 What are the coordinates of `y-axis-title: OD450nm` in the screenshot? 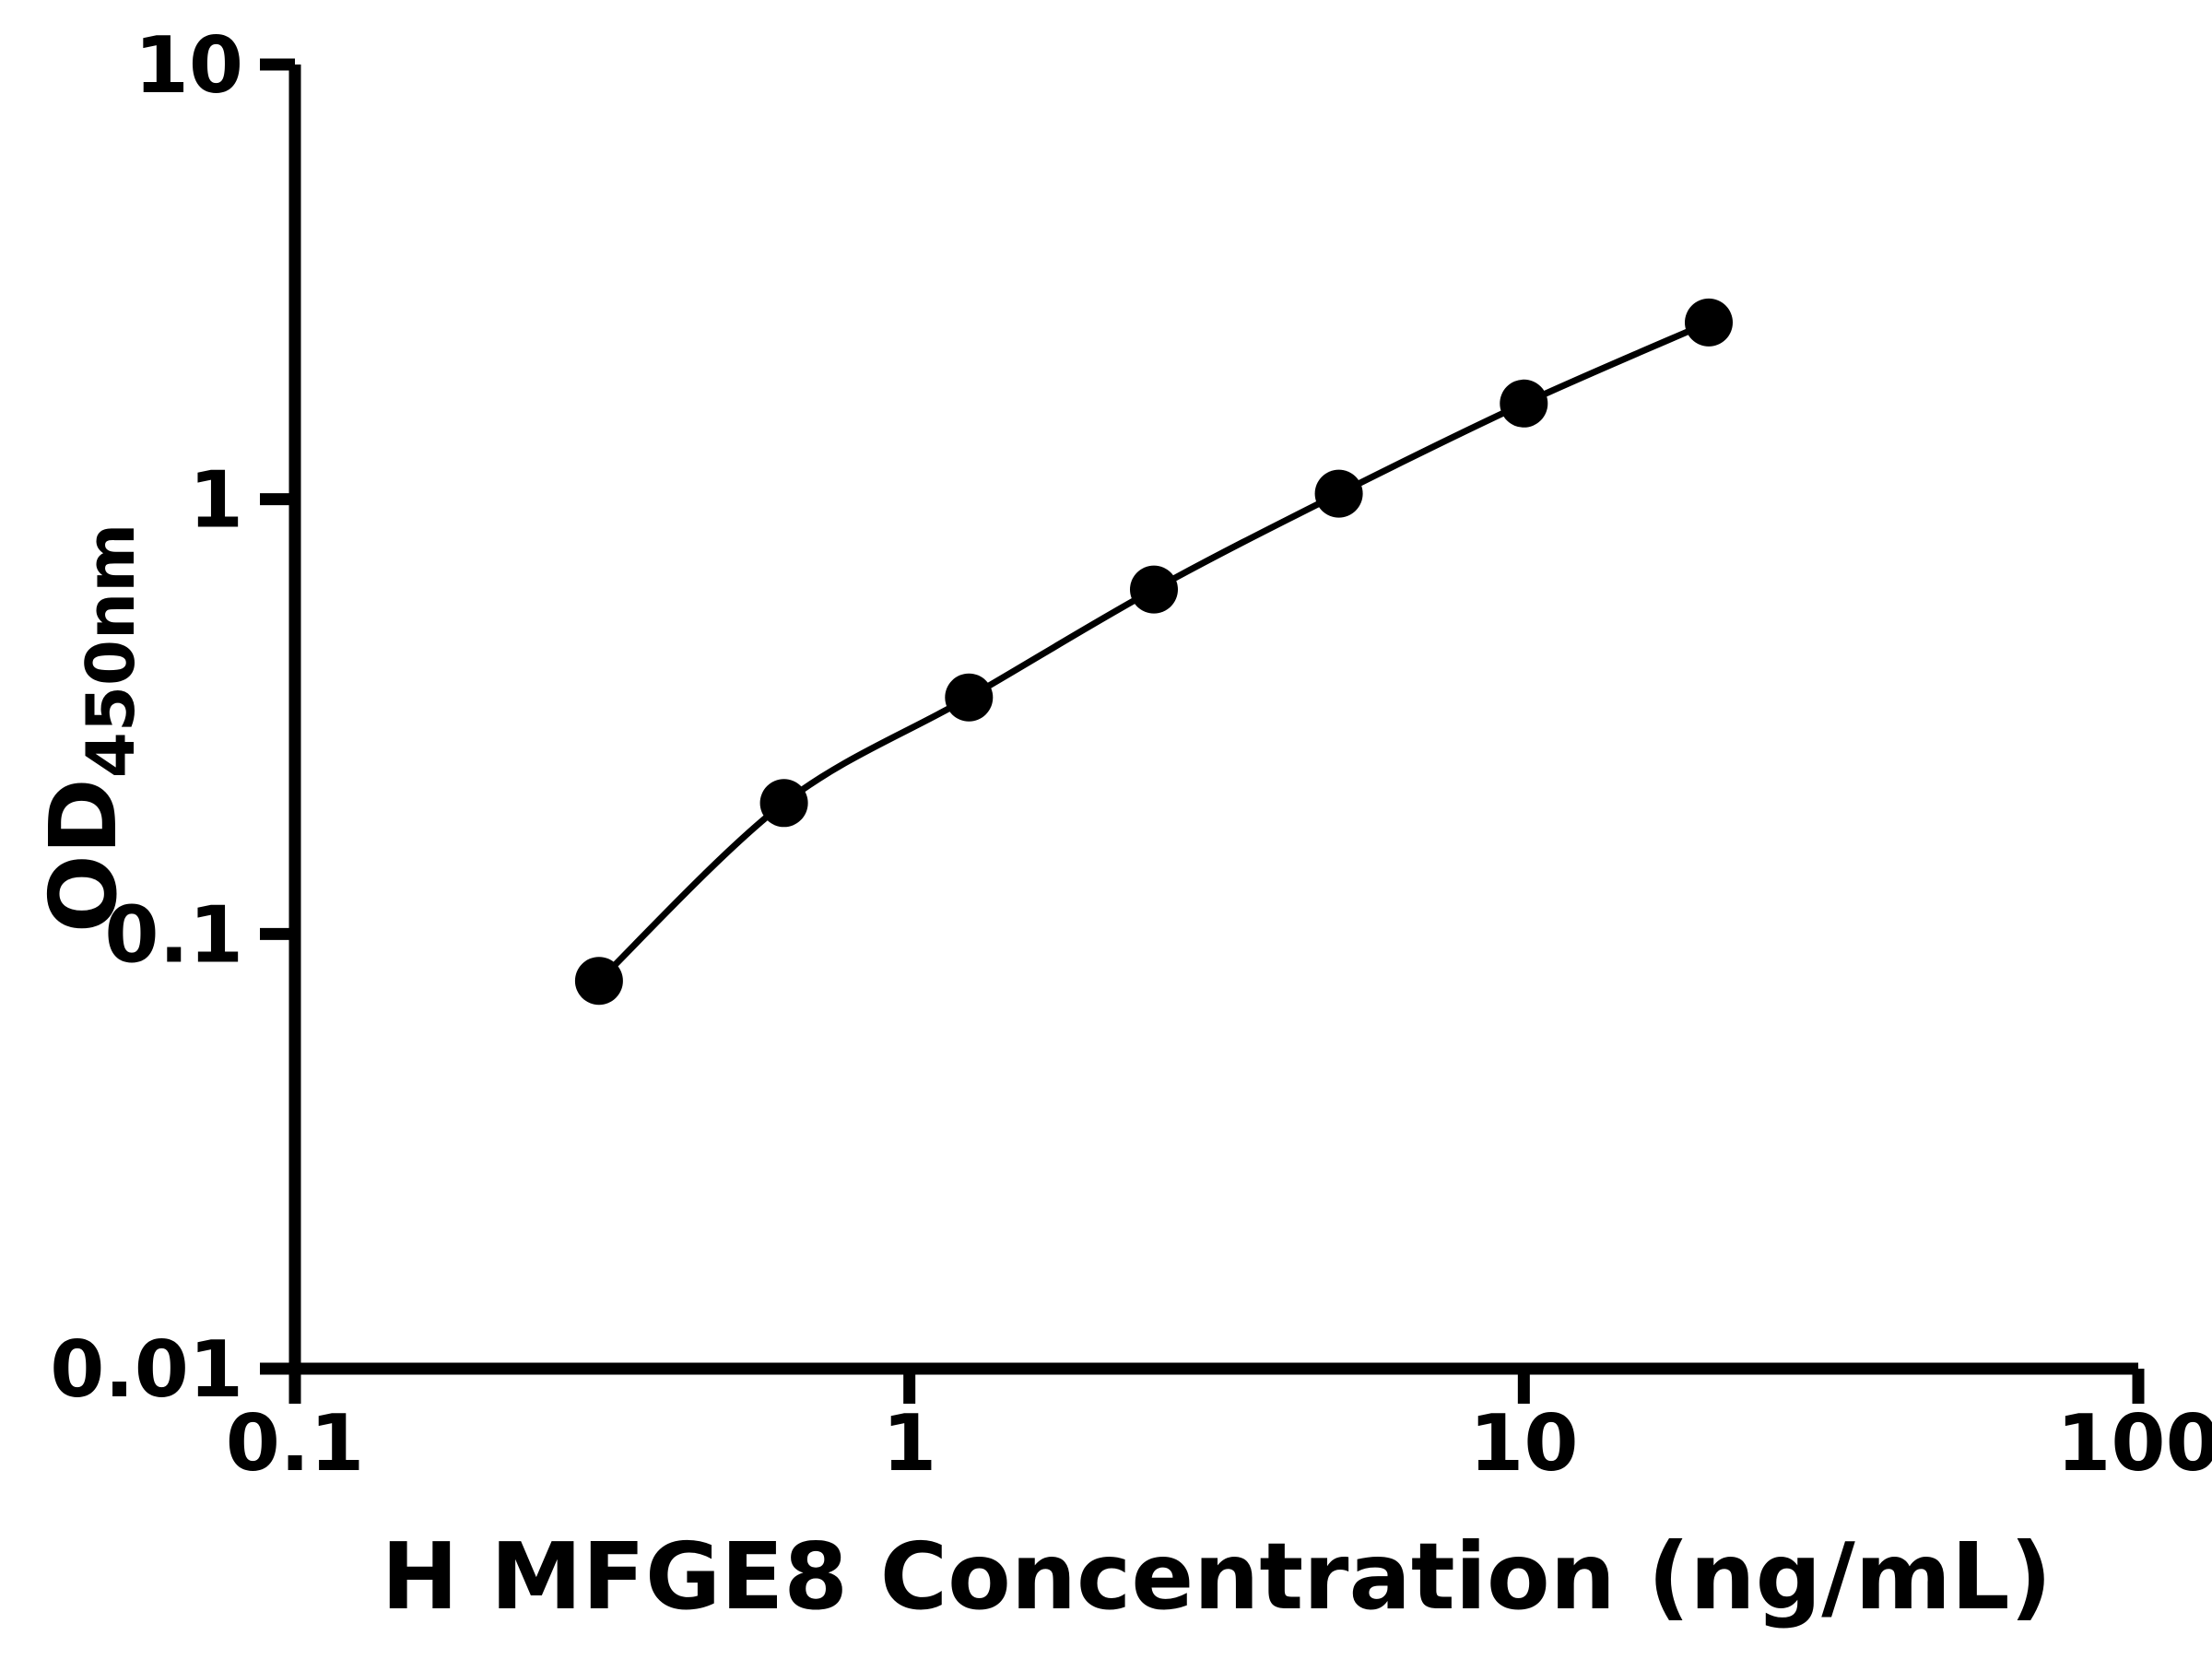 It's located at (89, 729).